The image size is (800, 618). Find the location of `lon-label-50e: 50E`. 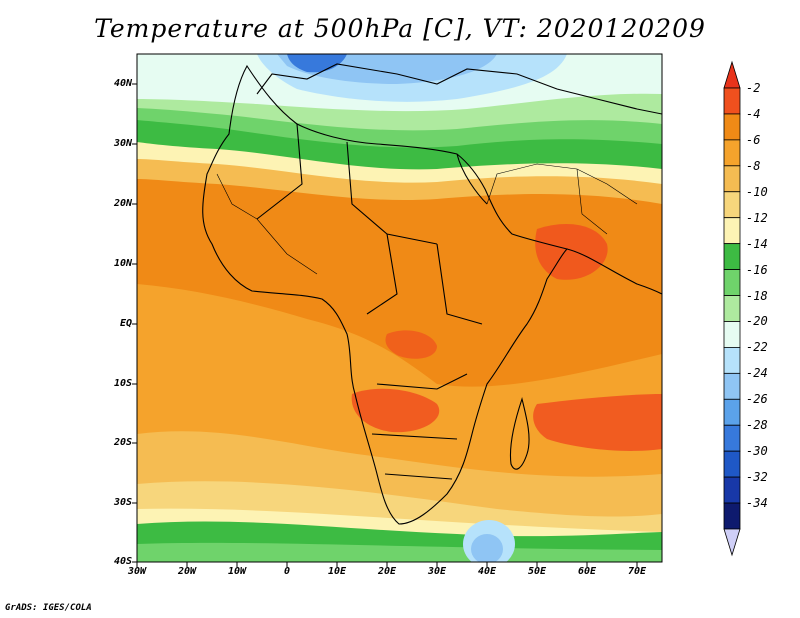

lon-label-50e: 50E is located at coordinates (537, 571).